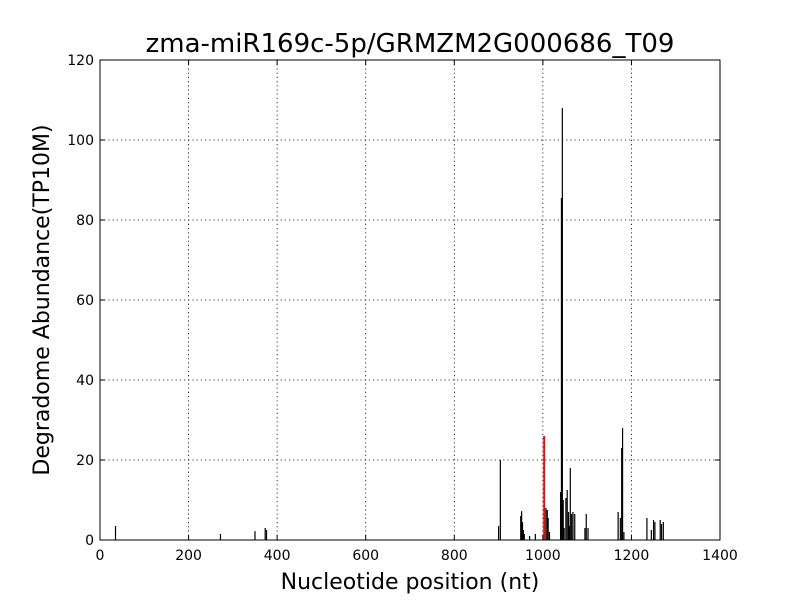  I want to click on x-tick-label: 200, so click(188, 556).